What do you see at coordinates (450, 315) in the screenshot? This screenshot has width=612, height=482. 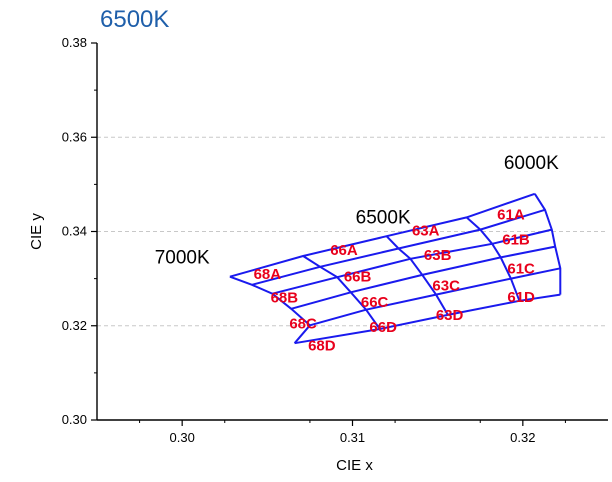 I see `bin-label: 63D` at bounding box center [450, 315].